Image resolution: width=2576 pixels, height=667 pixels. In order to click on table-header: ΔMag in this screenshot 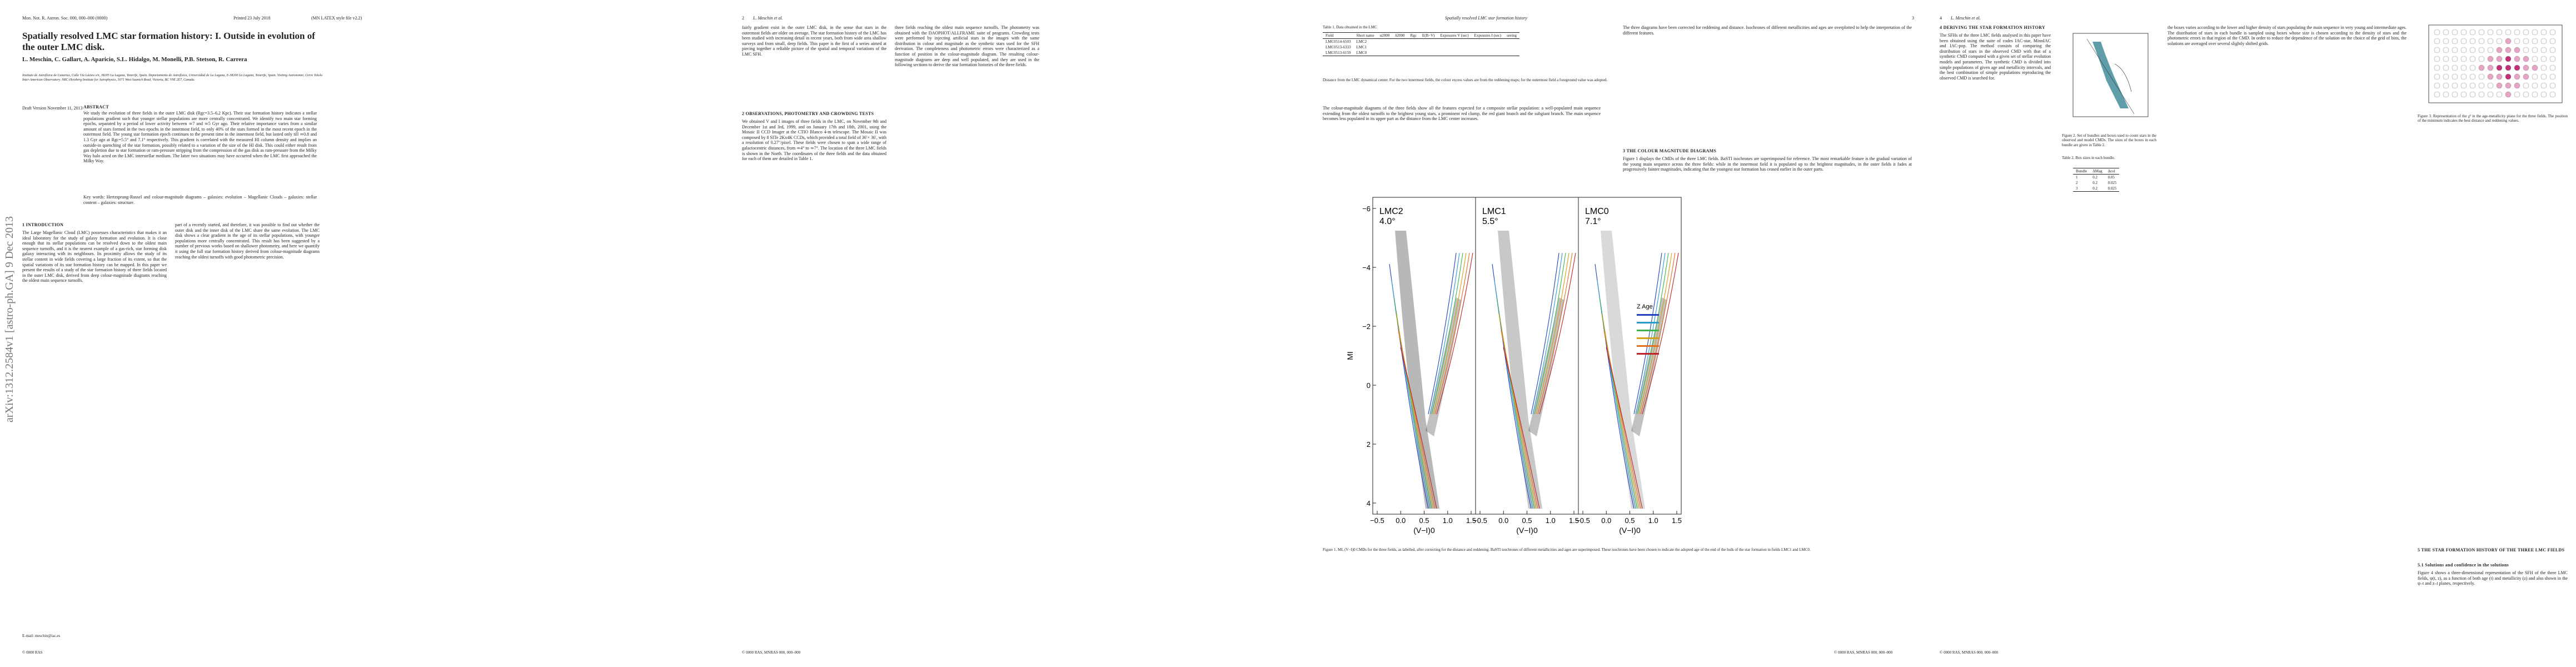, I will do `click(2097, 171)`.